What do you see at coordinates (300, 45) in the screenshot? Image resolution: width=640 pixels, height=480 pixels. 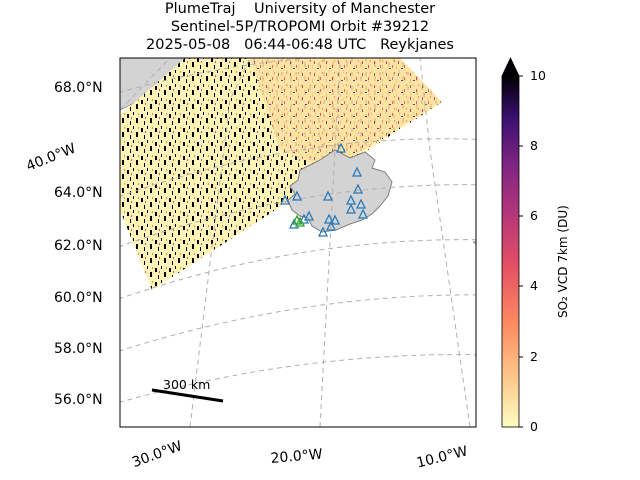 I see `title-line-3: 2025-05-08 06:44-06:48 UTC Reykjanes` at bounding box center [300, 45].